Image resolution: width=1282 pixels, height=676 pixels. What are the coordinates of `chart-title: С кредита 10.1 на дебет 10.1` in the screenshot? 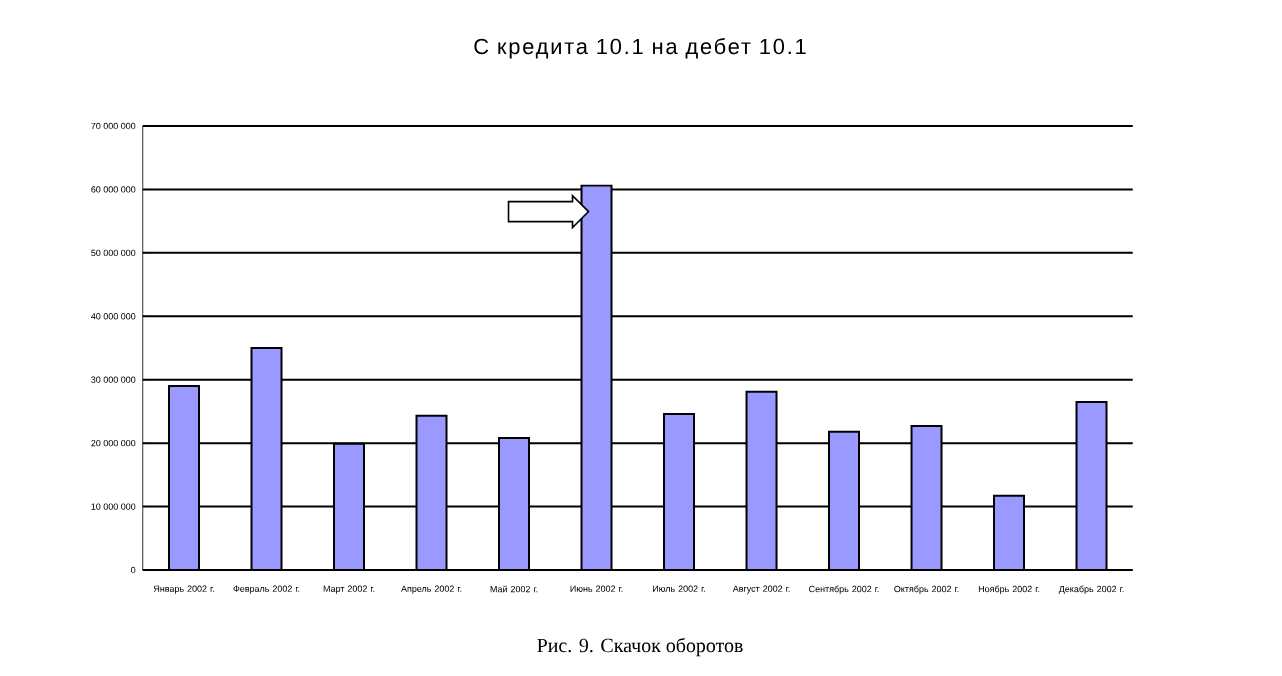 It's located at (640, 48).